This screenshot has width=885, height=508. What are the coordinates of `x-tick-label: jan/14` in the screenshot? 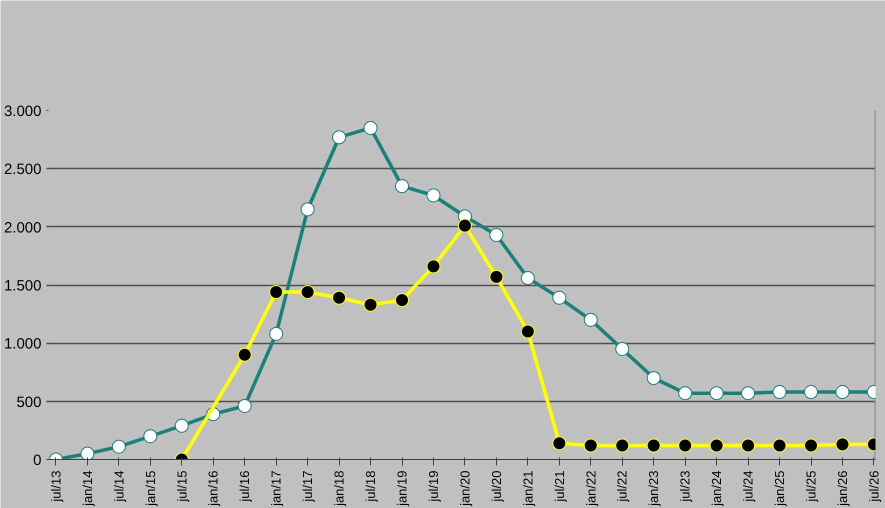 It's located at (87, 488).